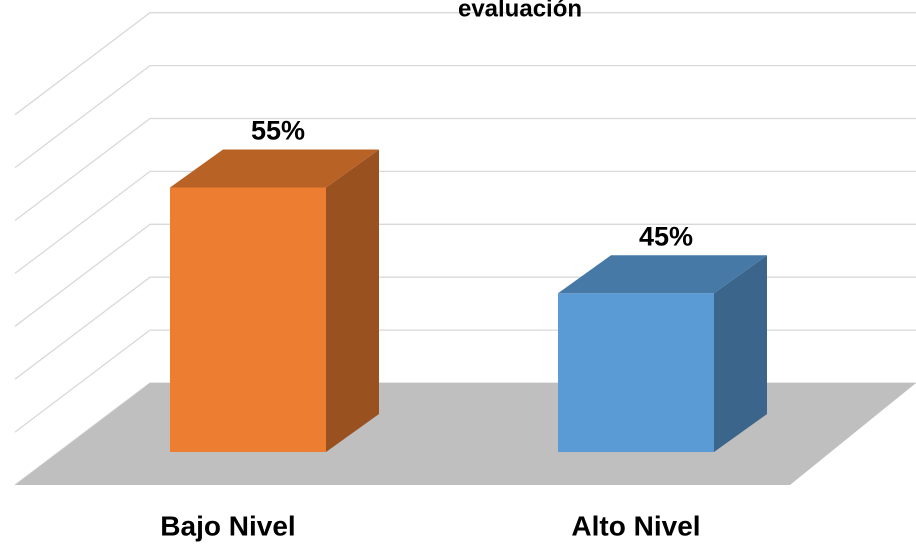  I want to click on x-tick-label: Alto Nivel, so click(635, 525).